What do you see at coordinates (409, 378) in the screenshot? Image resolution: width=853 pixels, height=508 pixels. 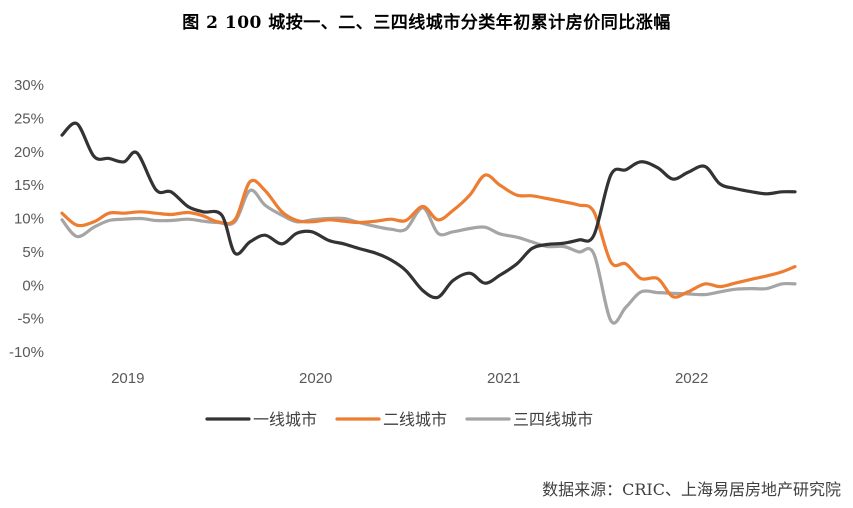 I see `x-axis-ticks: 2019 2020 2021 2022` at bounding box center [409, 378].